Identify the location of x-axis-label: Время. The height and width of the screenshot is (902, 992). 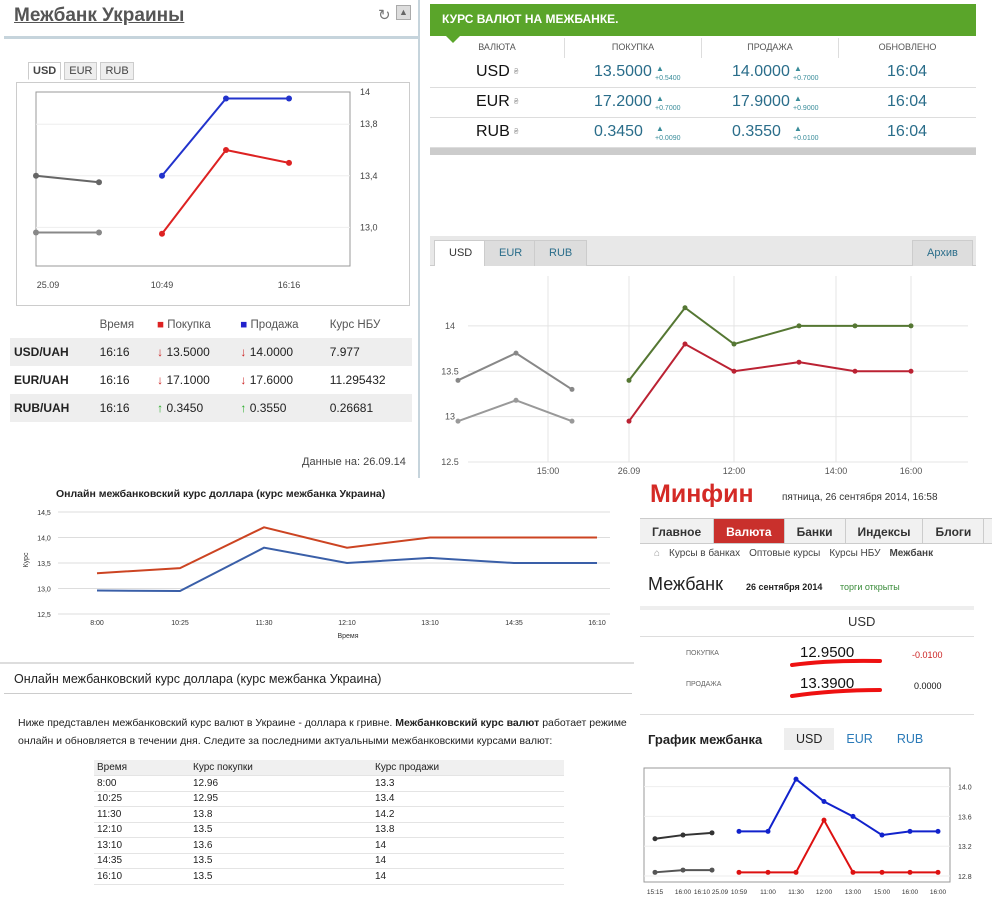
(347, 636).